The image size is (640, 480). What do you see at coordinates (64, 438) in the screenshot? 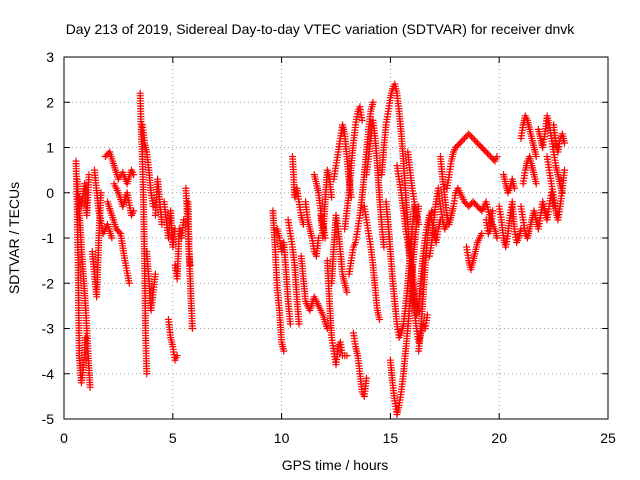
I see `x-tick-label: 0` at bounding box center [64, 438].